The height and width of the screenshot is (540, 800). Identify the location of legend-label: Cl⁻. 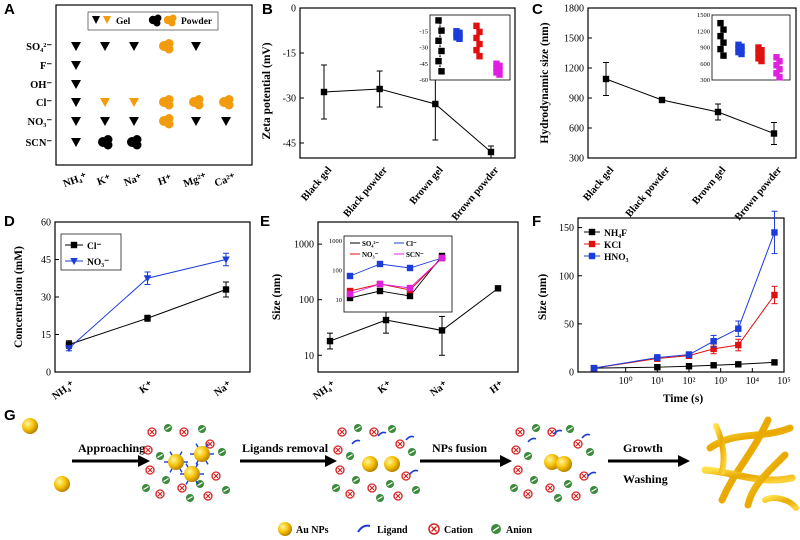
(94, 247).